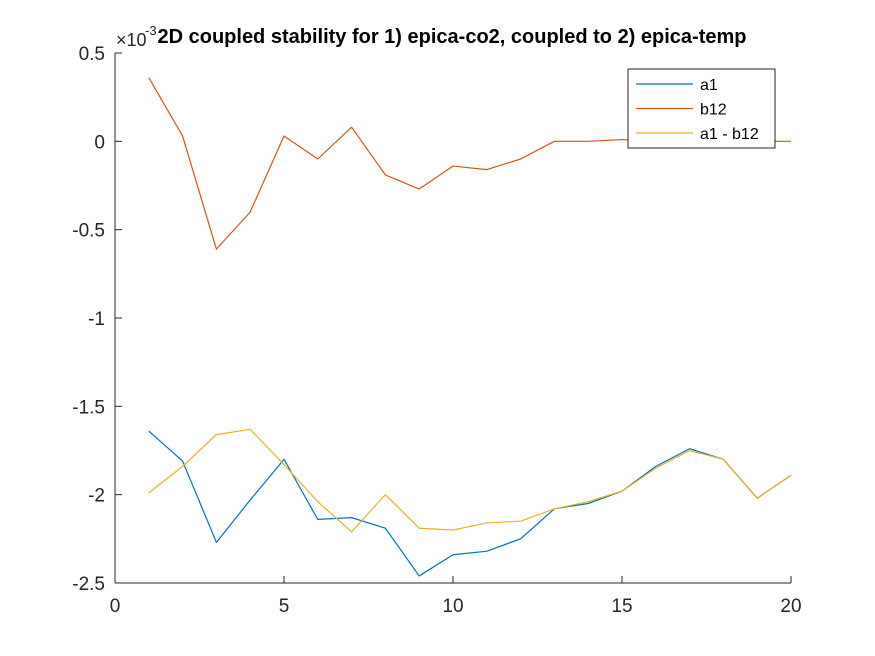  Describe the element at coordinates (115, 606) in the screenshot. I see `x-tick-label: 0` at that location.